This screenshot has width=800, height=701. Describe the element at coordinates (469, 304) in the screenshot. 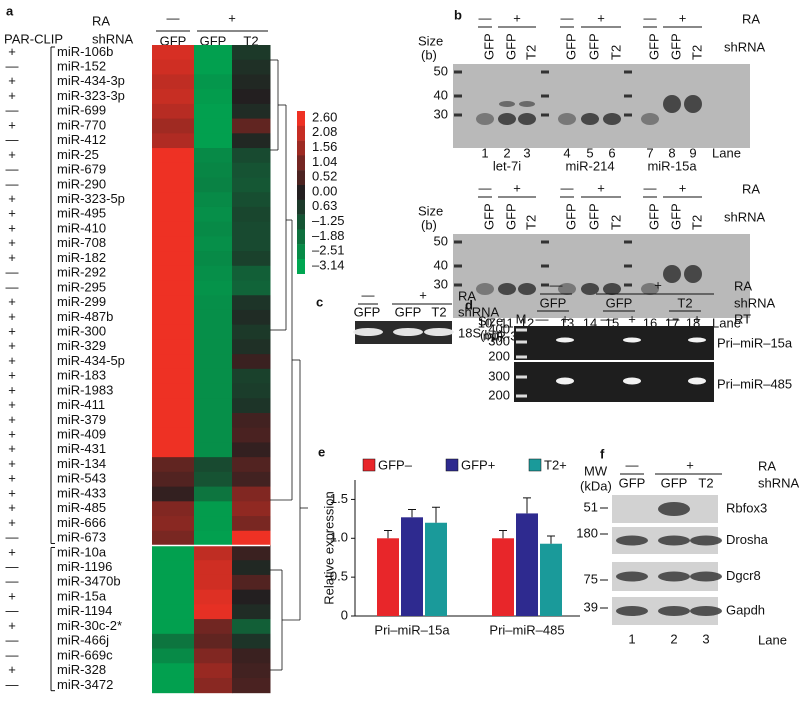

I see `panel-label: d` at that location.